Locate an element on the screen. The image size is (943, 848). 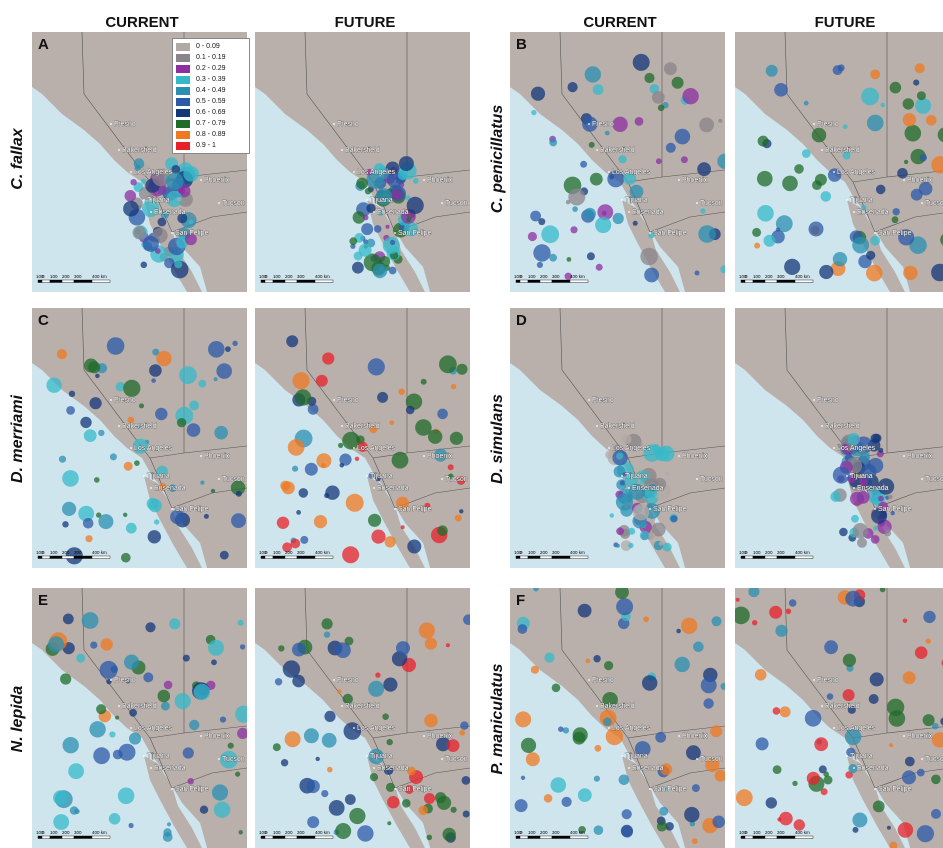
column-header-current-left: CURRENT is located at coordinates (142, 22).